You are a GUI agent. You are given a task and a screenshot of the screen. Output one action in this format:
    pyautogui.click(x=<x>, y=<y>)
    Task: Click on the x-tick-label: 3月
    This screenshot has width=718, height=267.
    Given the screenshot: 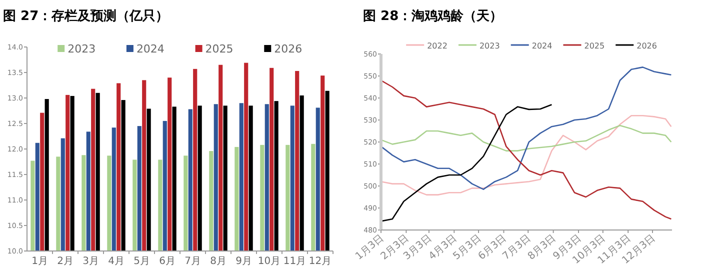 What is the action you would take?
    pyautogui.click(x=90, y=261)
    